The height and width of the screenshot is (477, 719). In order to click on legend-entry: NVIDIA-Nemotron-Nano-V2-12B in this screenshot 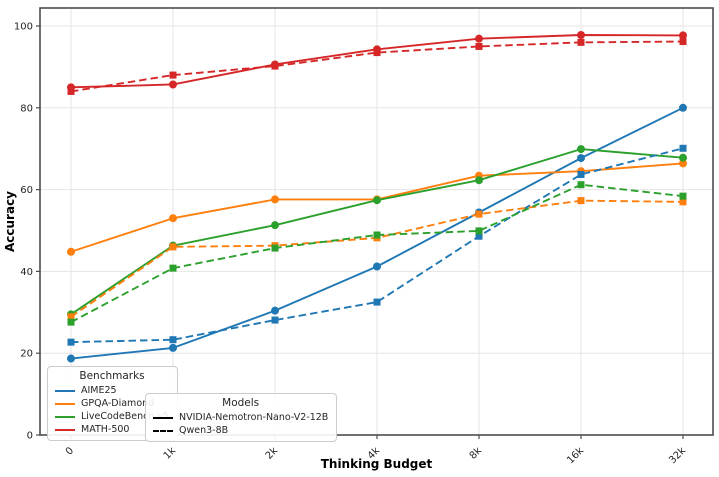, I will do `click(240, 417)`.